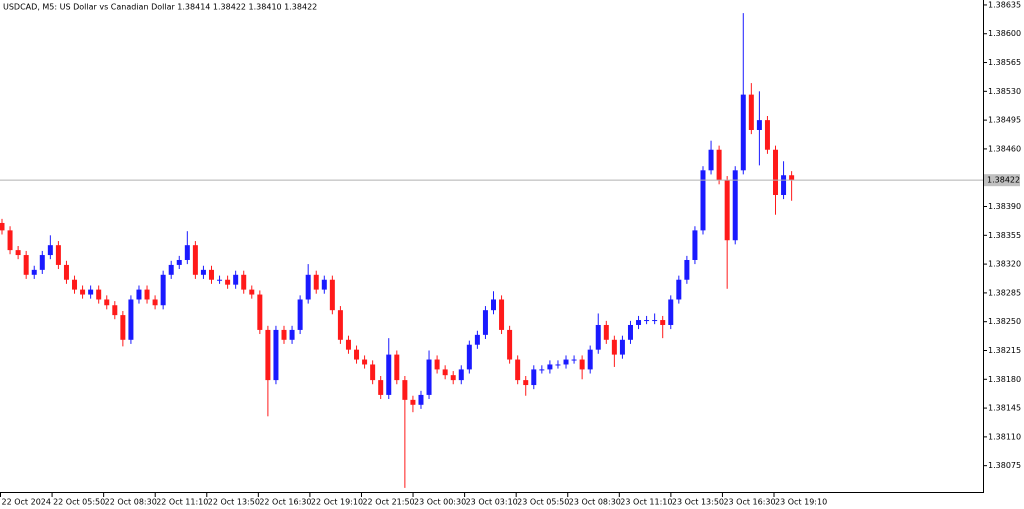  Describe the element at coordinates (492, 502) in the screenshot. I see `x-tick-label: 23 Oct 03:10` at that location.